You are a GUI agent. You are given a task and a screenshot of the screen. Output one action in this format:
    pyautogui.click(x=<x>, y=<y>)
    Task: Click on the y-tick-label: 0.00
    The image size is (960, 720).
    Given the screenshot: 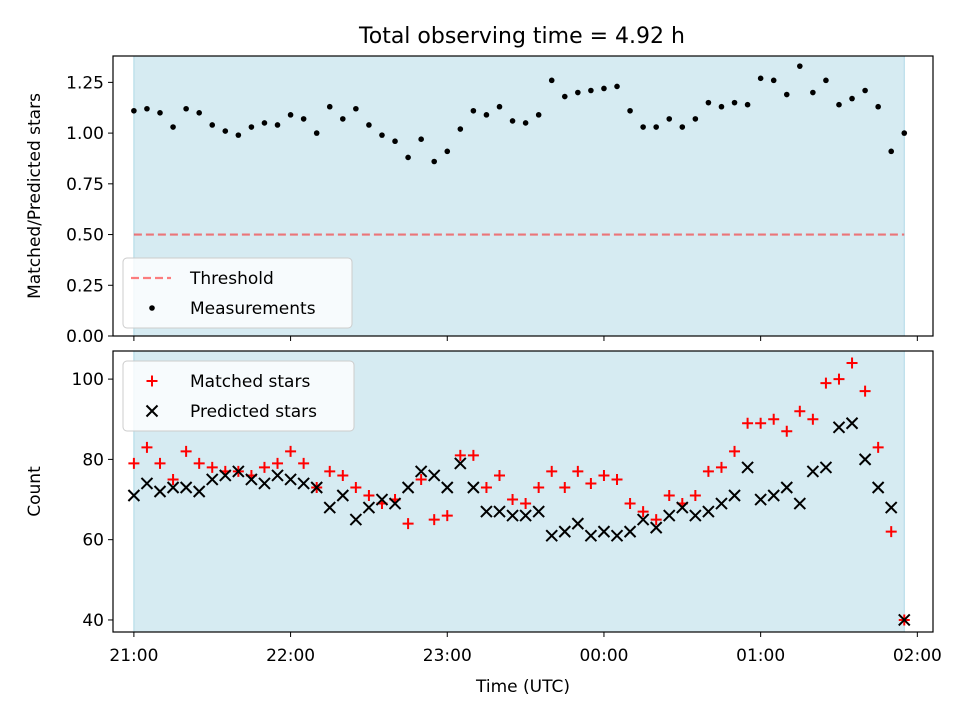 What is the action you would take?
    pyautogui.click(x=85, y=337)
    